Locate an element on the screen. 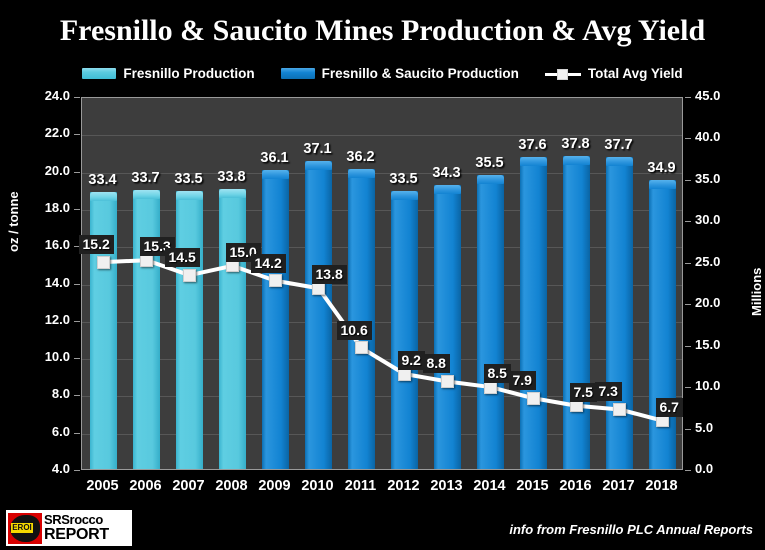  y-axis-left-tick-label: 18.0 is located at coordinates (57, 207).